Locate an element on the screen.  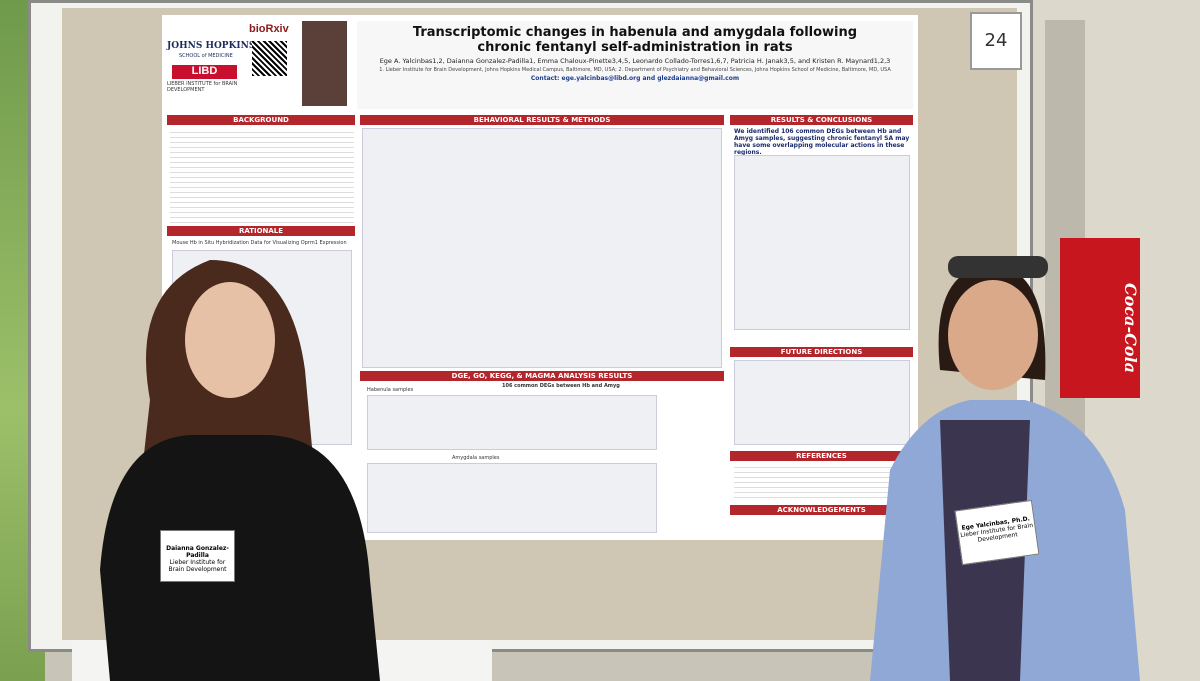
section-heading: RESULTS & CONCLUSIONS is located at coordinates (821, 120).